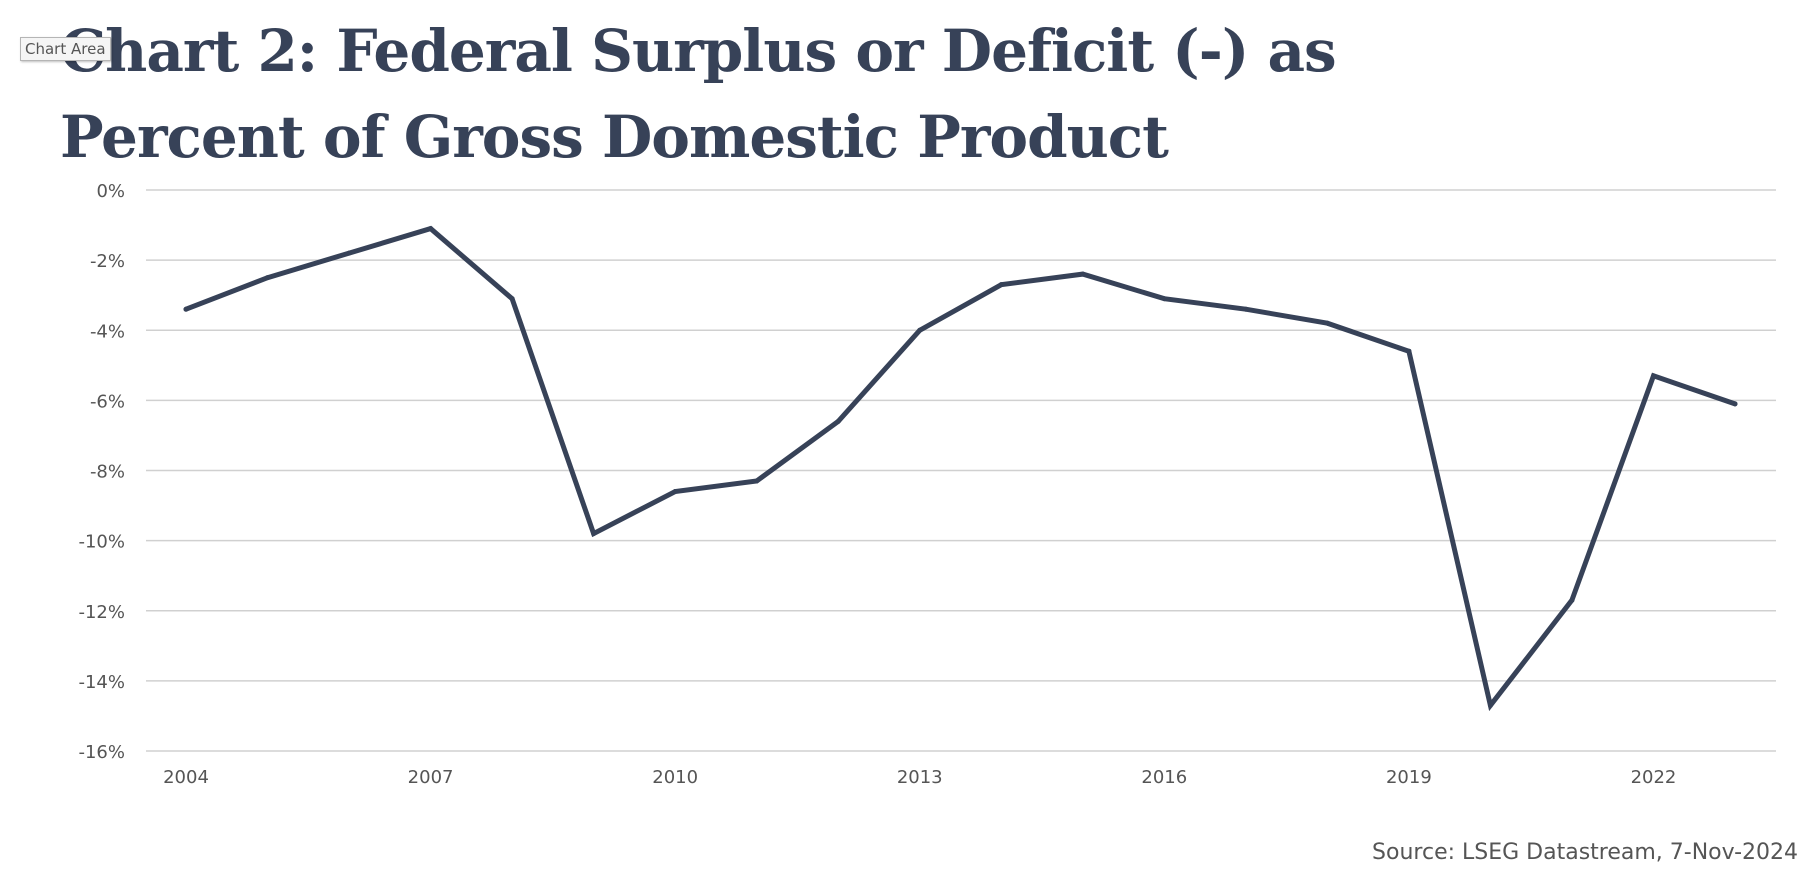 The height and width of the screenshot is (871, 1810). What do you see at coordinates (107, 472) in the screenshot?
I see `y-tick-label: -8%` at bounding box center [107, 472].